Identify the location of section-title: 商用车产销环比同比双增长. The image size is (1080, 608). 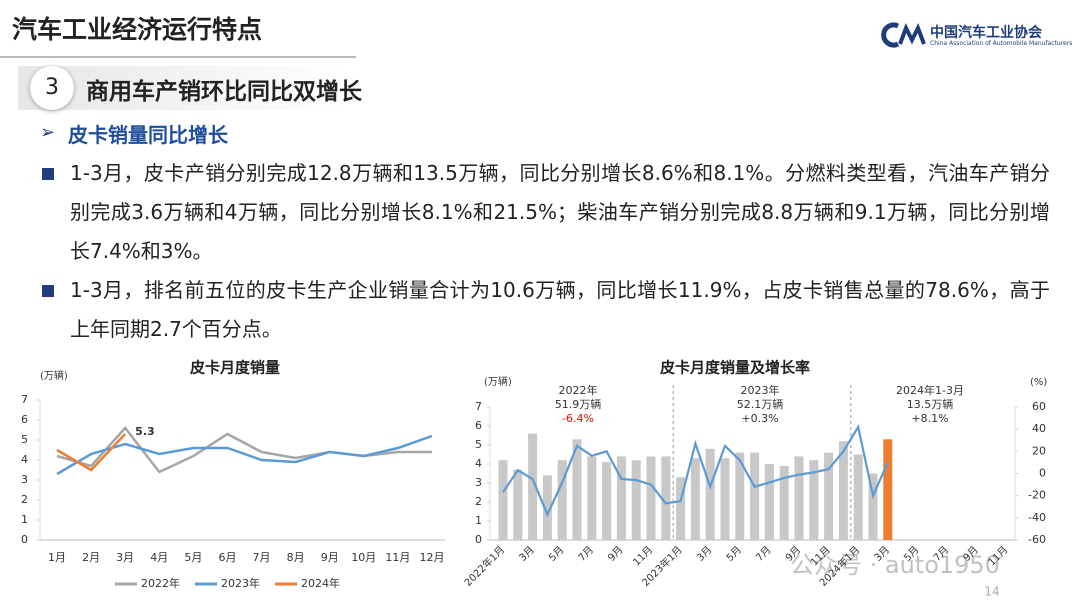
(224, 92).